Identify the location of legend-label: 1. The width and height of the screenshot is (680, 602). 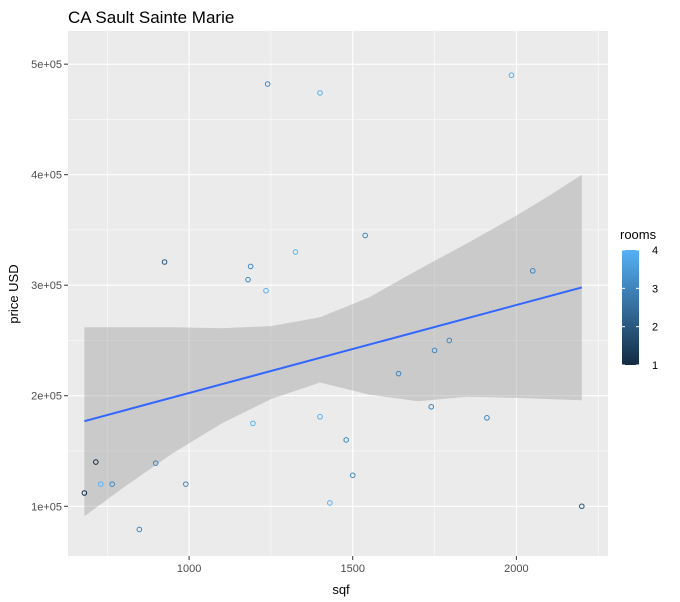
(655, 366).